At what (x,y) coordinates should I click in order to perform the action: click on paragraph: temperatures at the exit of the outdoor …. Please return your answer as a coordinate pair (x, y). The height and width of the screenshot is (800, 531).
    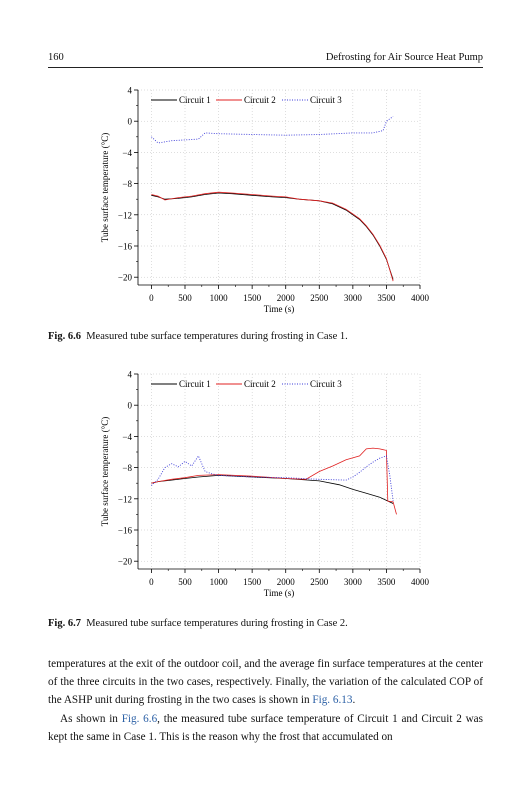
    Looking at the image, I should click on (265, 682).